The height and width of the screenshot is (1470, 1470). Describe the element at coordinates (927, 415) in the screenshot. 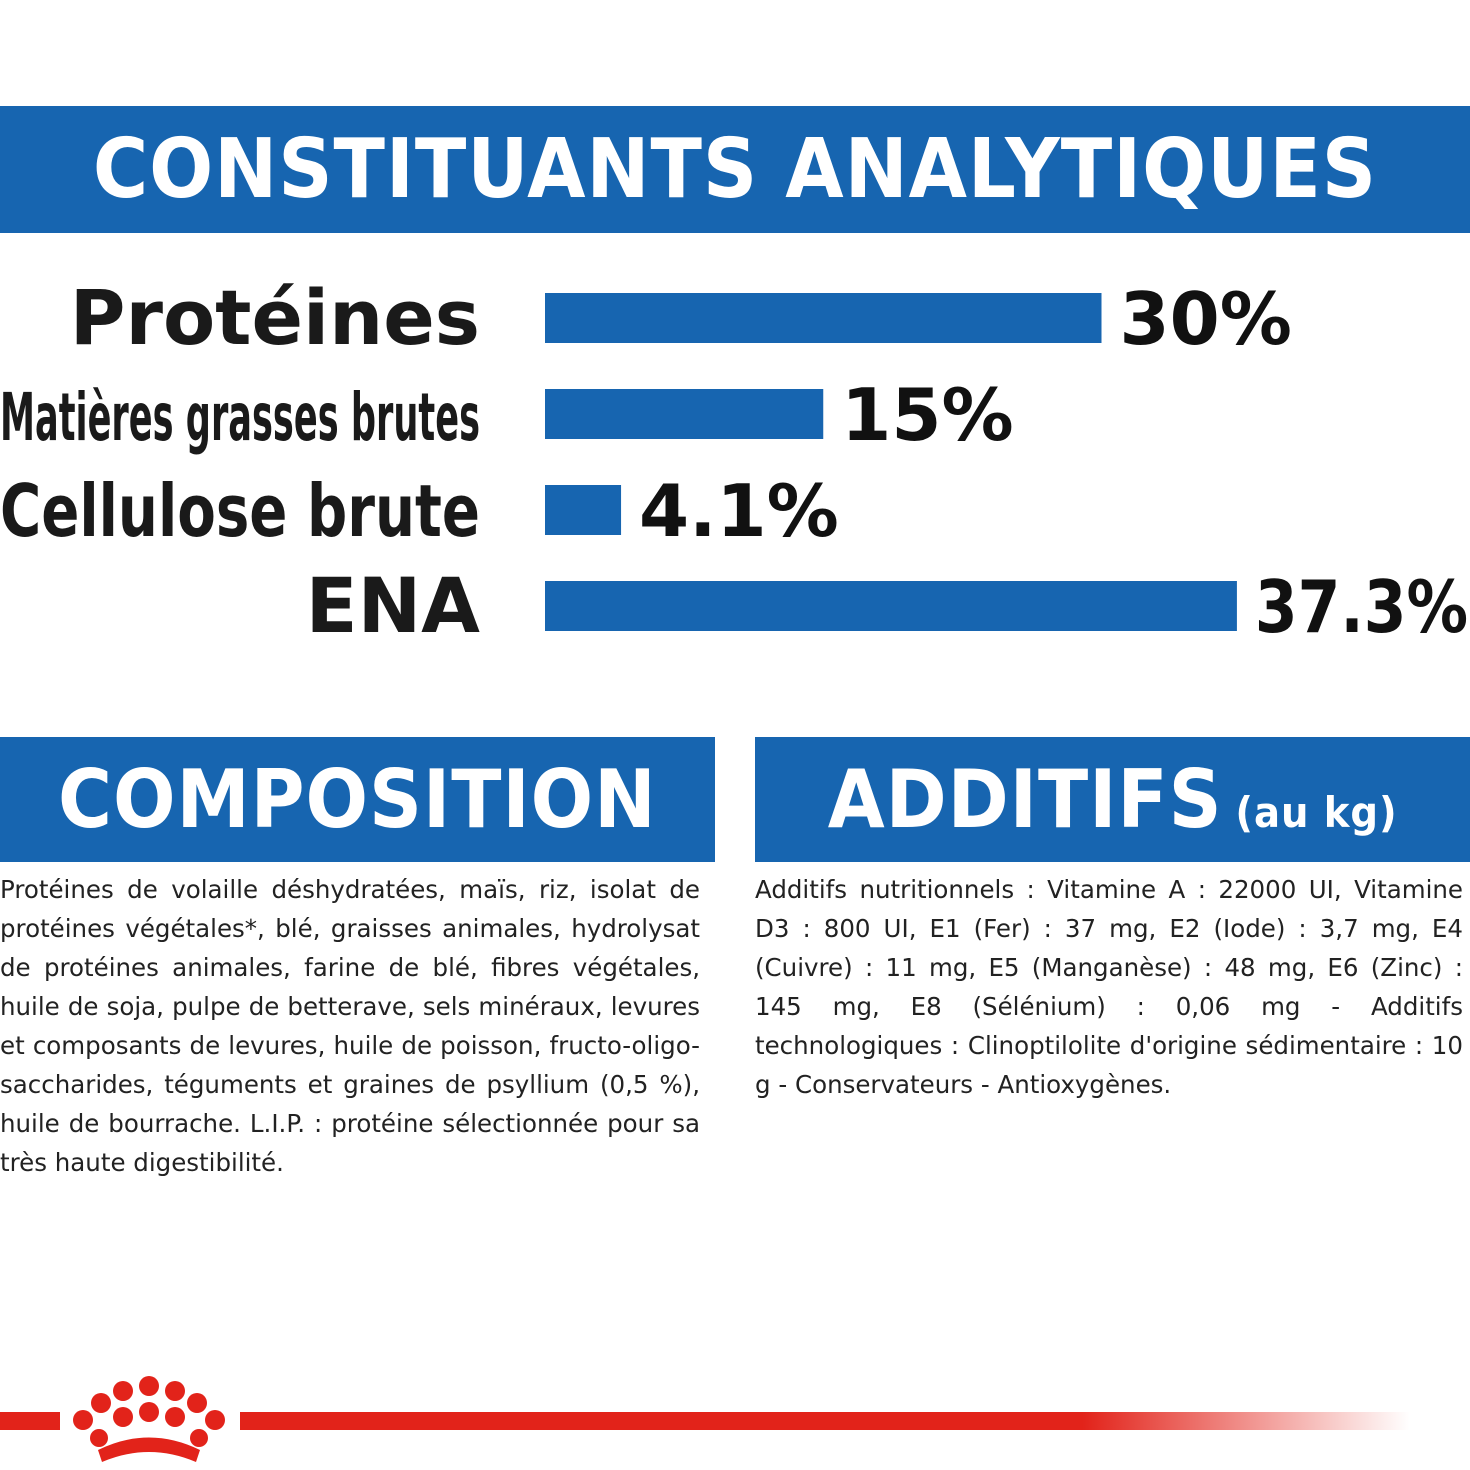

I see `value-label: 15%` at that location.